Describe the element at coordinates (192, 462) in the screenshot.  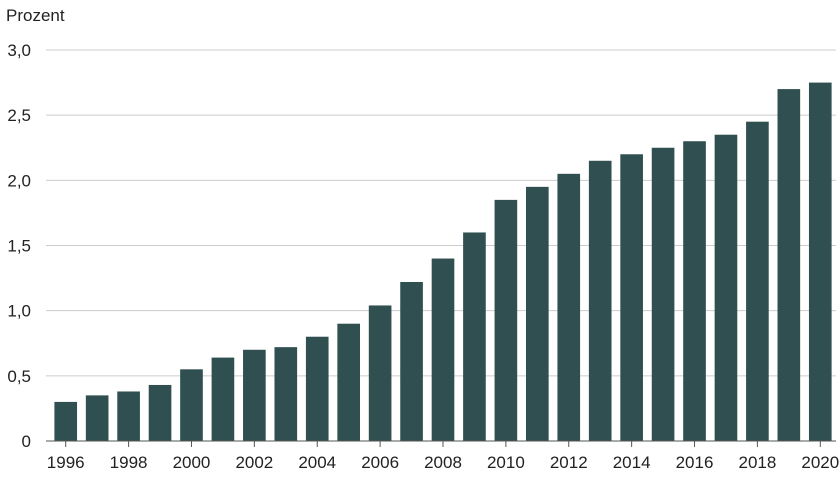
I see `x-tick-label: 2000` at that location.